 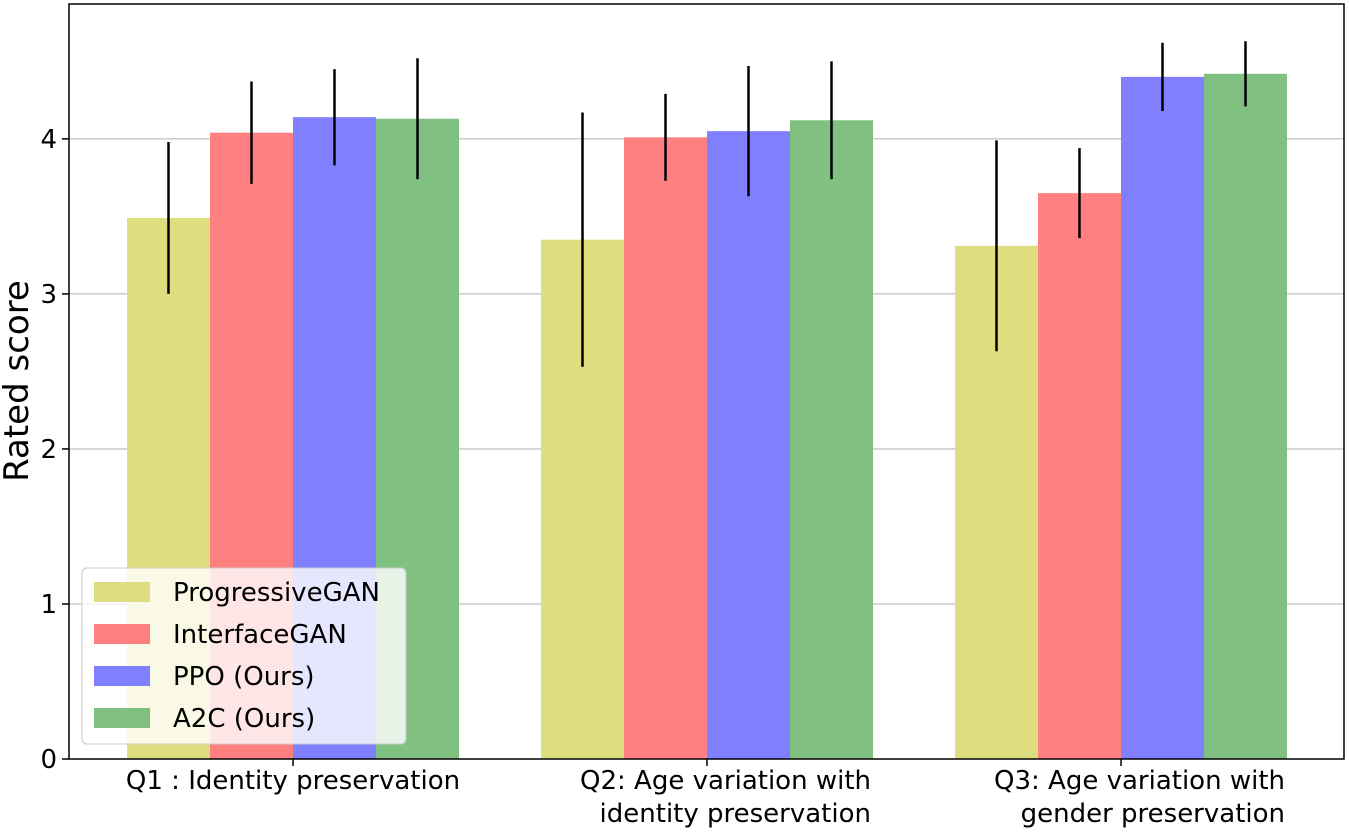 I want to click on y-tick-label: 0, so click(x=48, y=760).